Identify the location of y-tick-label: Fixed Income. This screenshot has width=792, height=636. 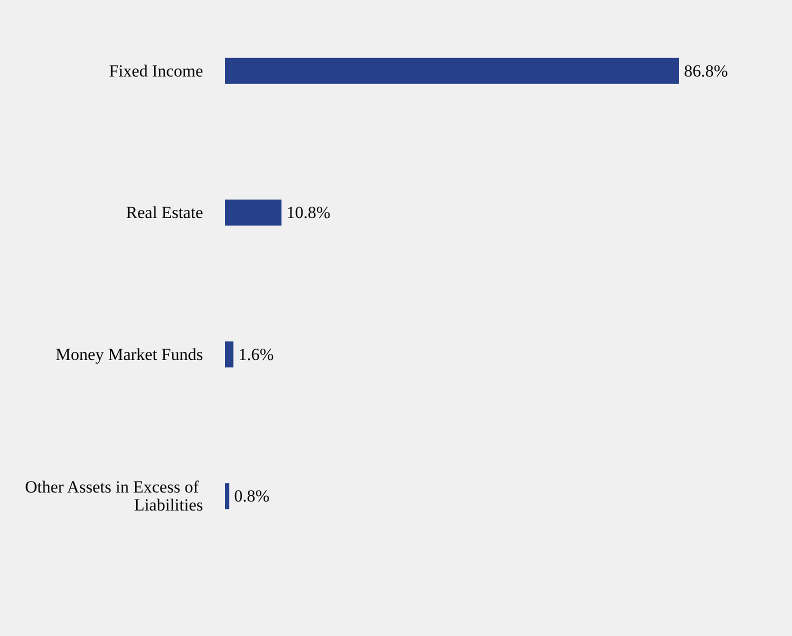
(156, 70).